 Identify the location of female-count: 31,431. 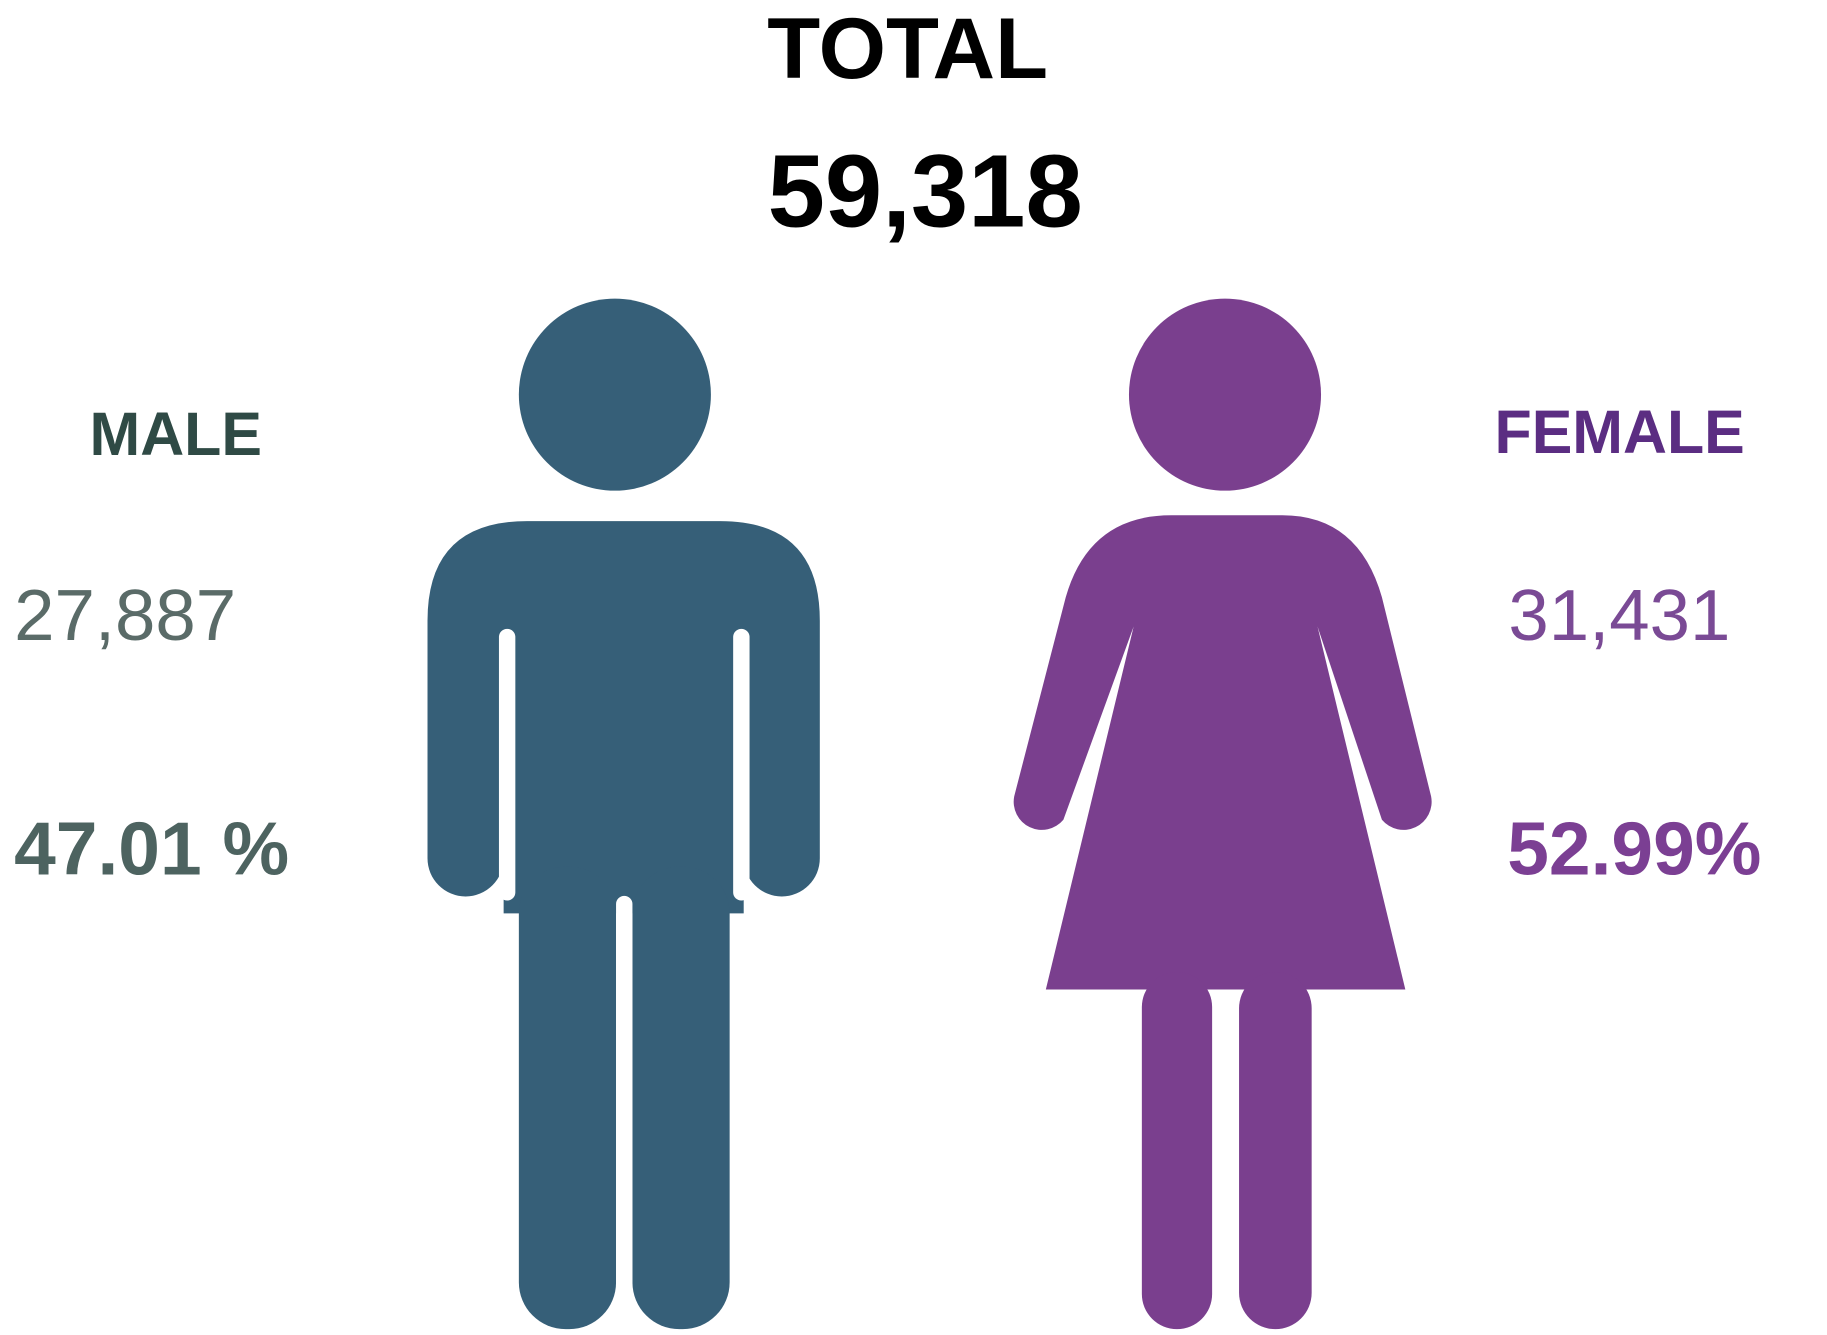
(1619, 615).